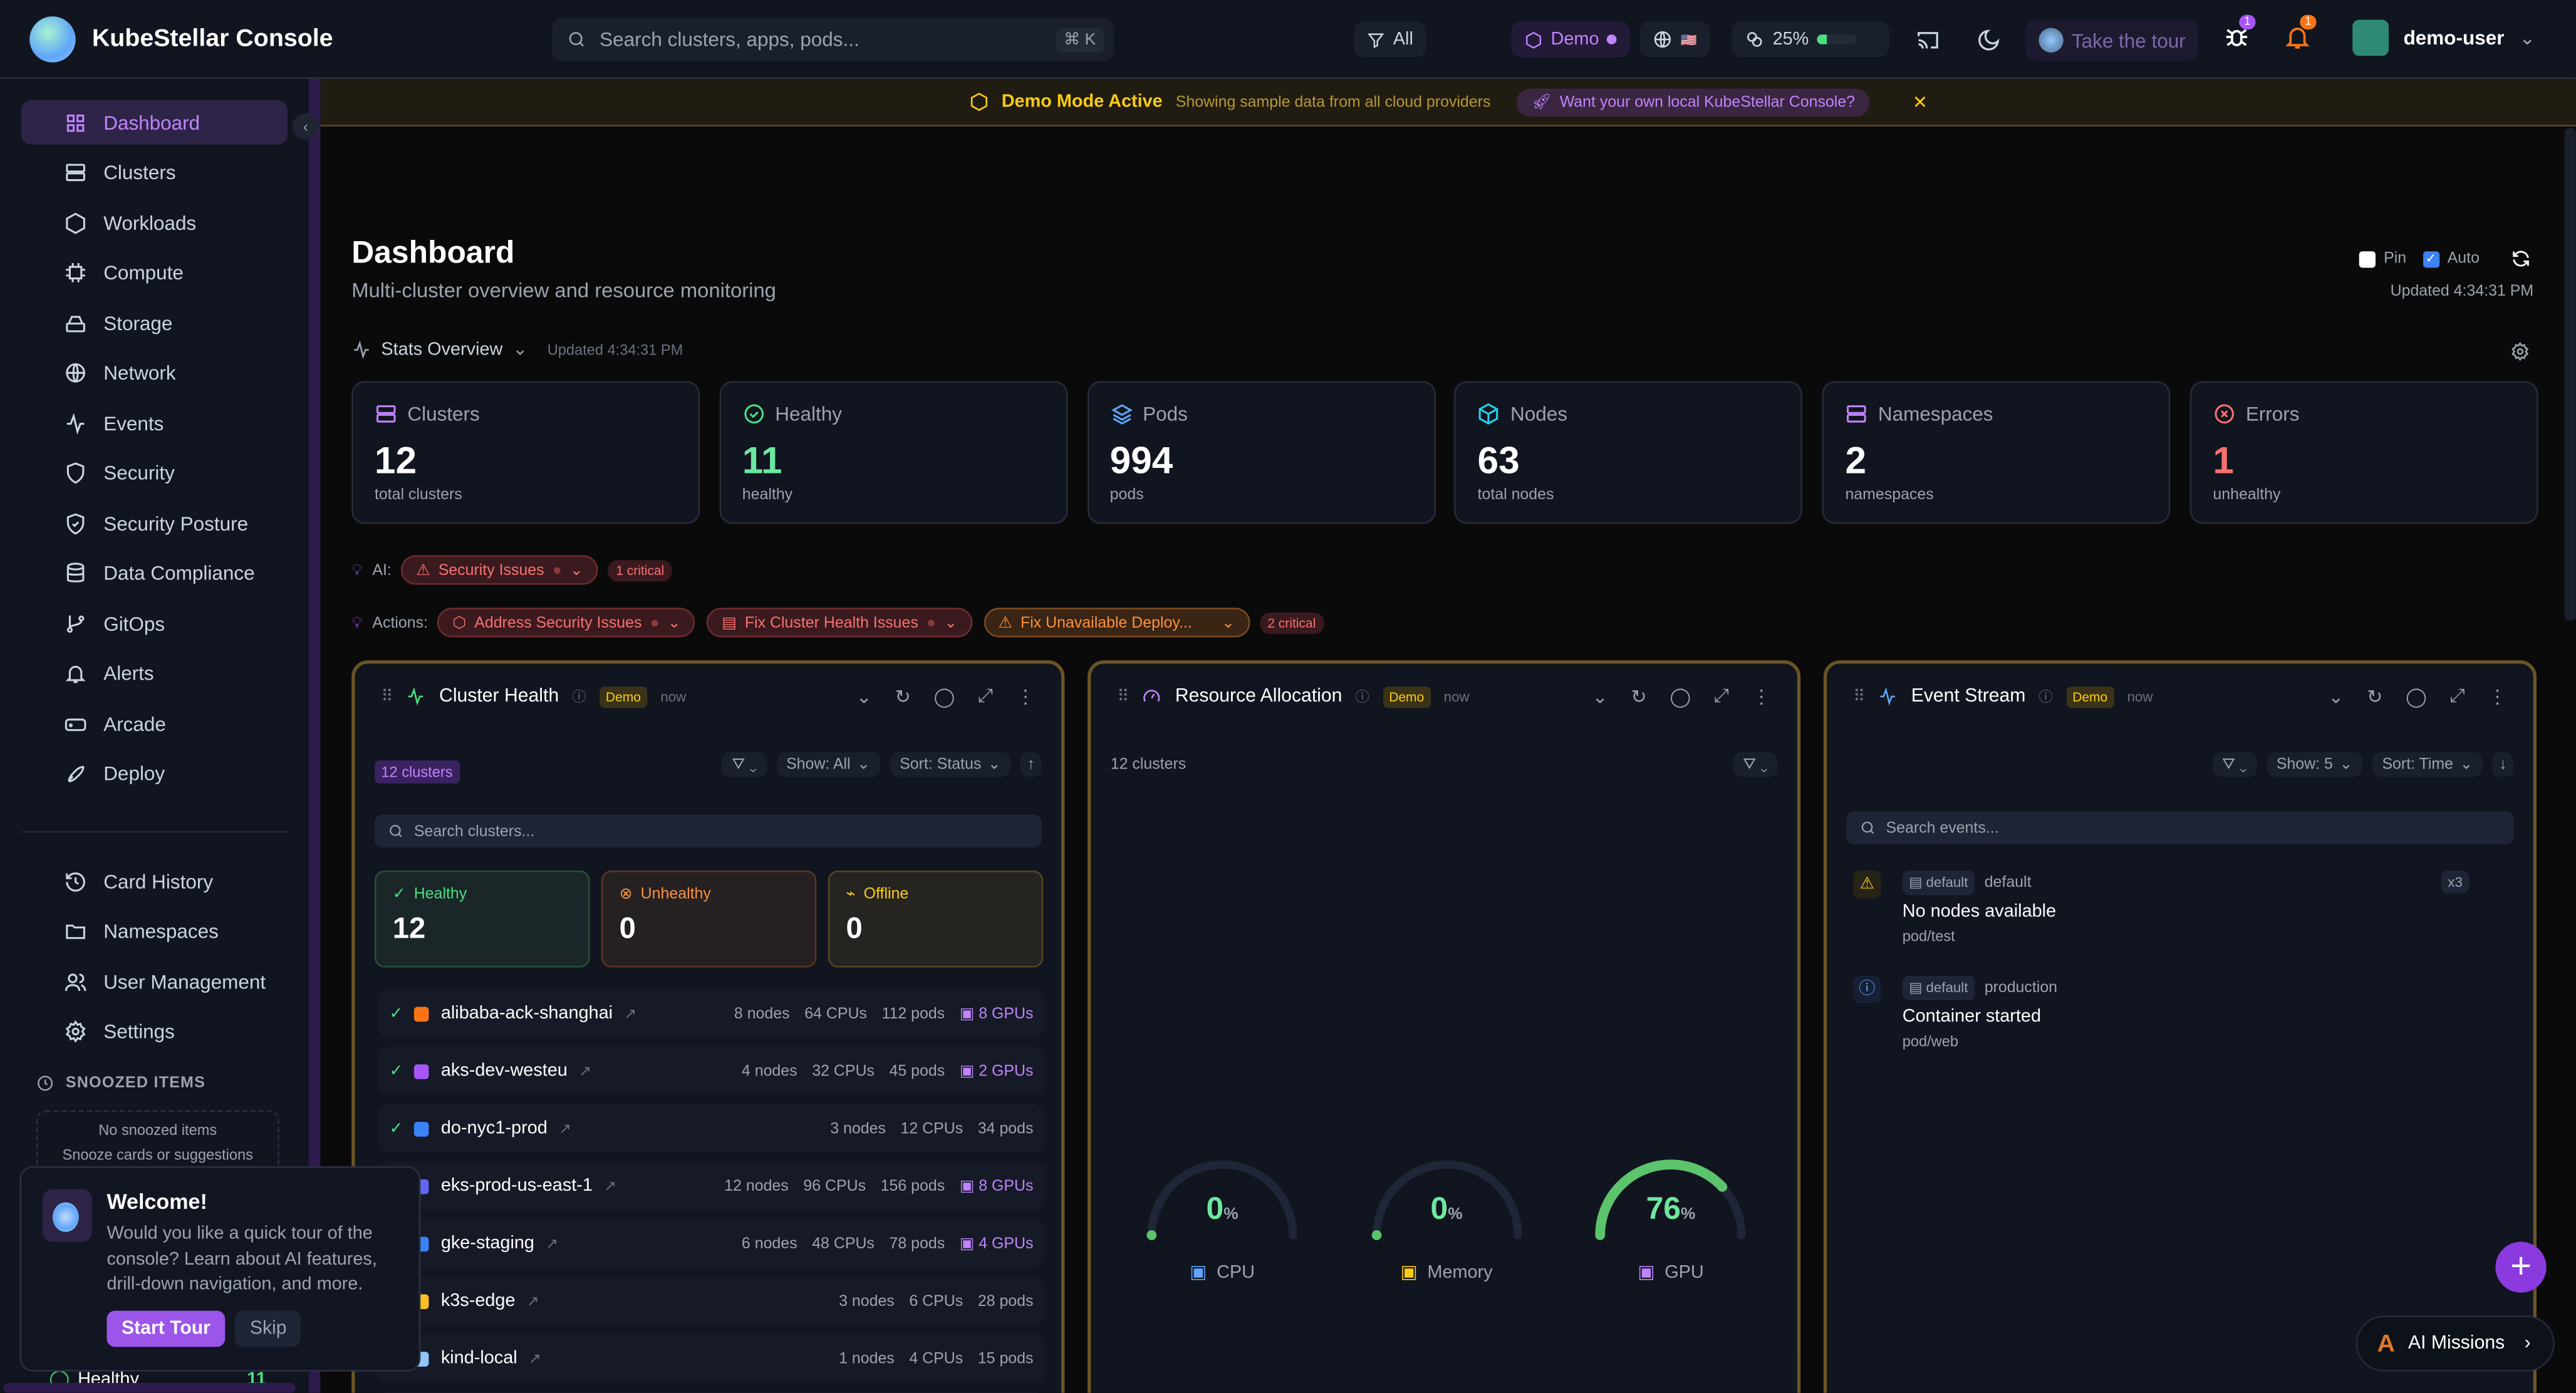 This screenshot has width=2576, height=1393. Describe the element at coordinates (154, 323) in the screenshot. I see `sidebar-item-storage: Storage` at that location.